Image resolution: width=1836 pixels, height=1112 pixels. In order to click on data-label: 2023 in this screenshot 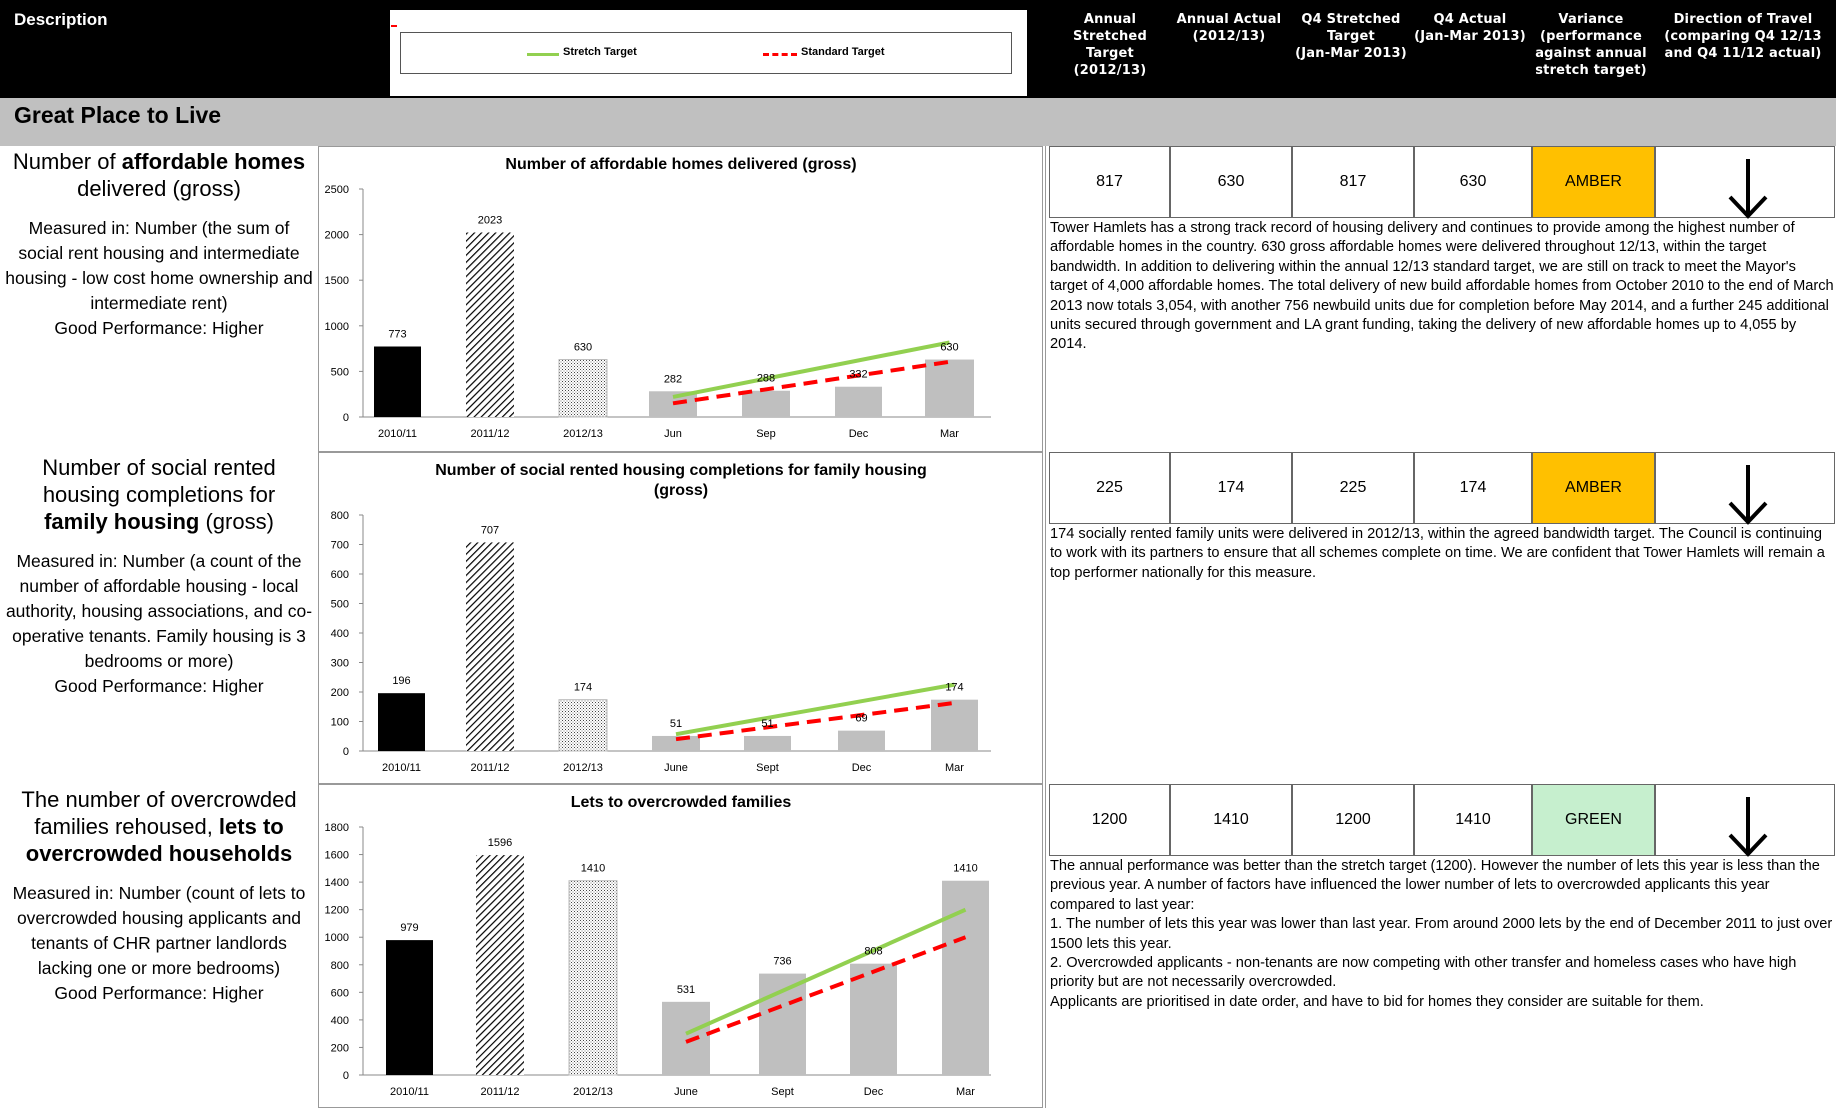, I will do `click(490, 221)`.